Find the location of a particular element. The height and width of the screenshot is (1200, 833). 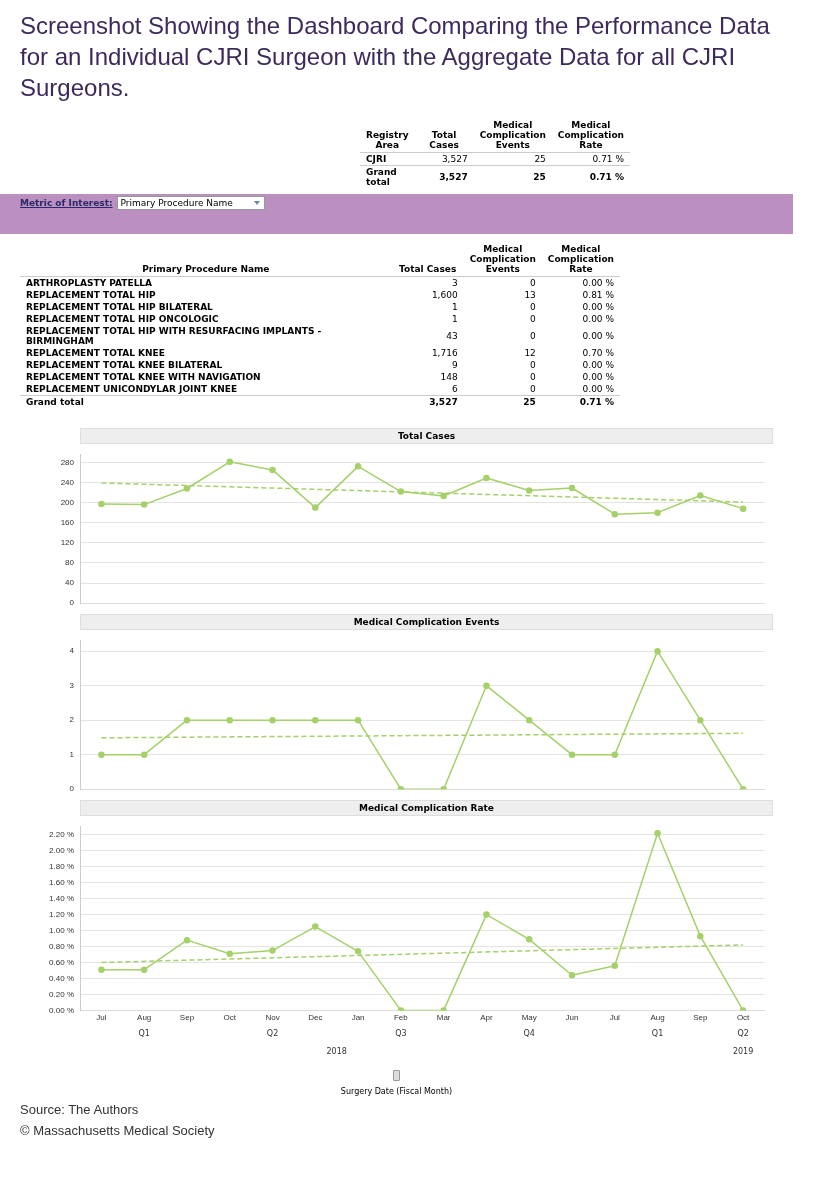

y-tick-label: 240 is located at coordinates (67, 482).